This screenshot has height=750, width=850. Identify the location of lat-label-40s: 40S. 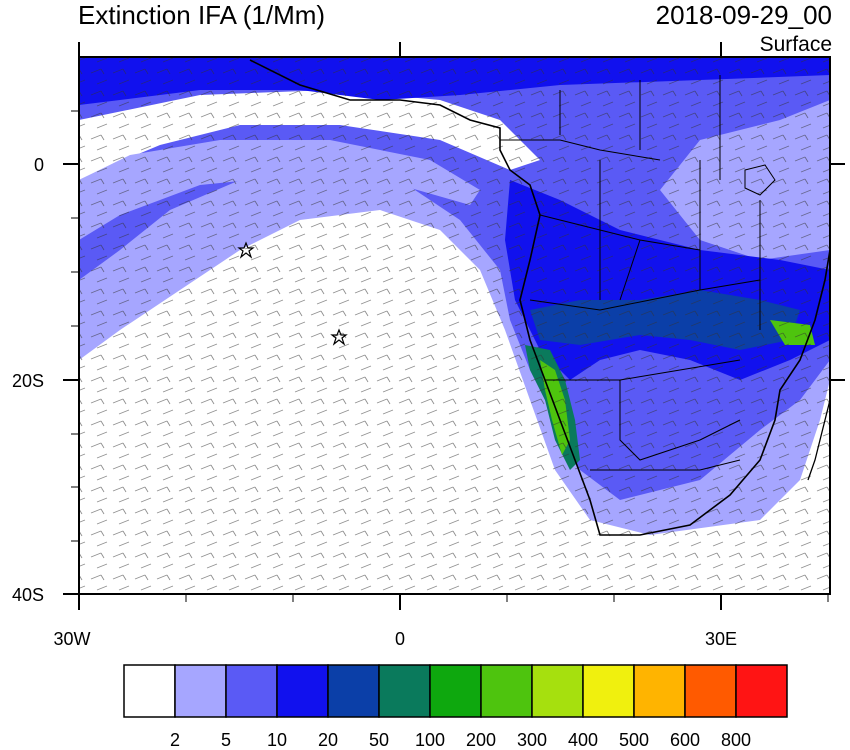
(28, 595).